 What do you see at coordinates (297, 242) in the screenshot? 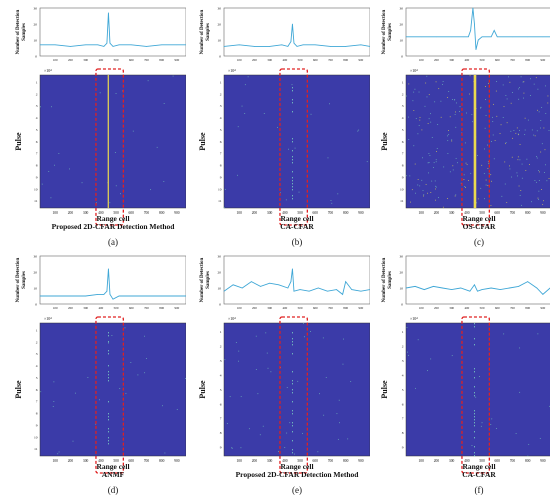
I see `subfigure-letter: (b)` at bounding box center [297, 242].